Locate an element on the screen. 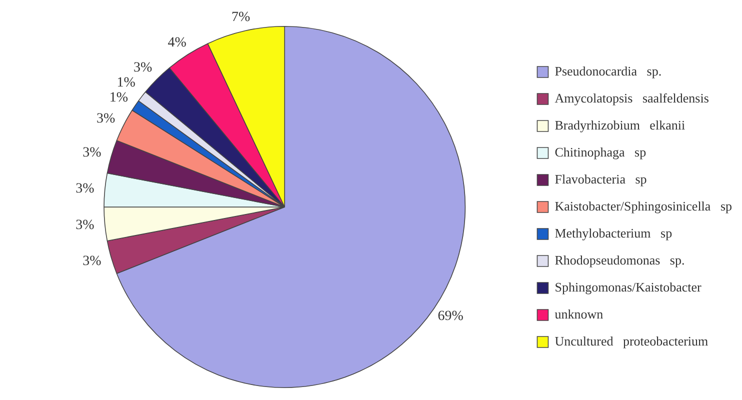 This screenshot has width=742, height=400. legend-label: Flavobacteria sp is located at coordinates (600, 178).